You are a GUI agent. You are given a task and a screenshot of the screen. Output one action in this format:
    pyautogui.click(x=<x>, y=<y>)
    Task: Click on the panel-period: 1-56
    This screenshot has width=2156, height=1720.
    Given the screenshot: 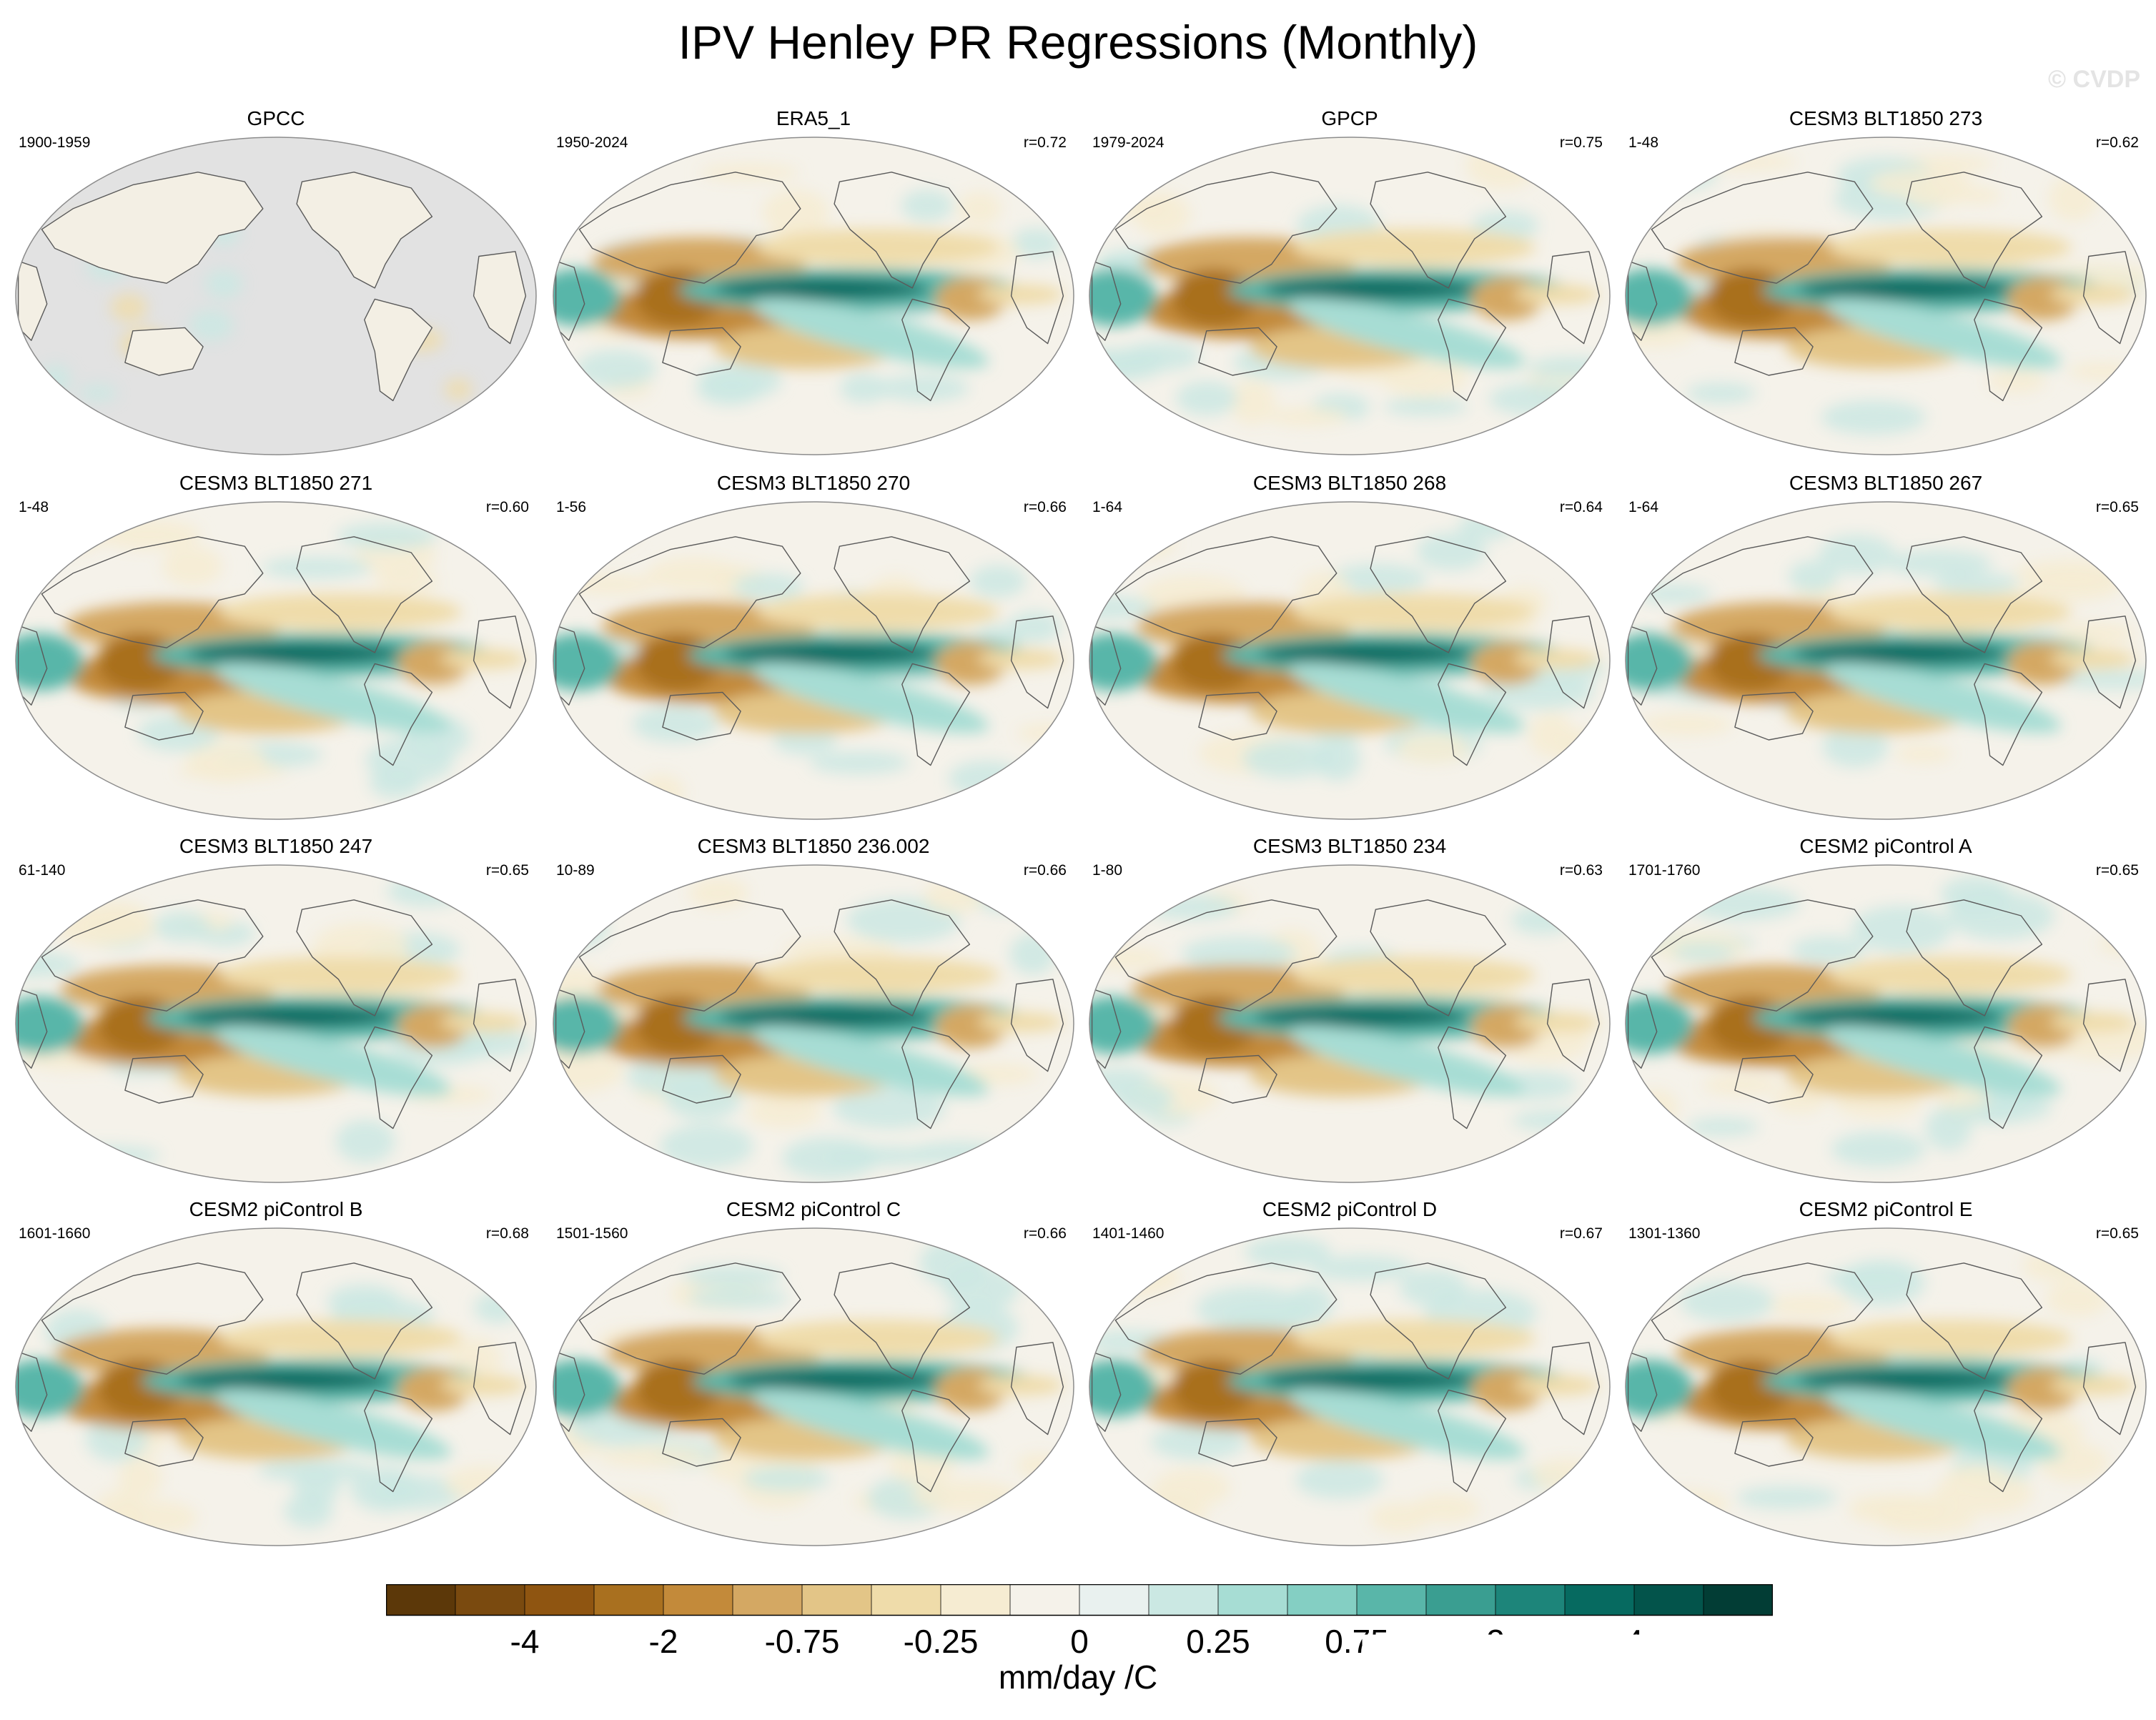 What is the action you would take?
    pyautogui.click(x=571, y=507)
    